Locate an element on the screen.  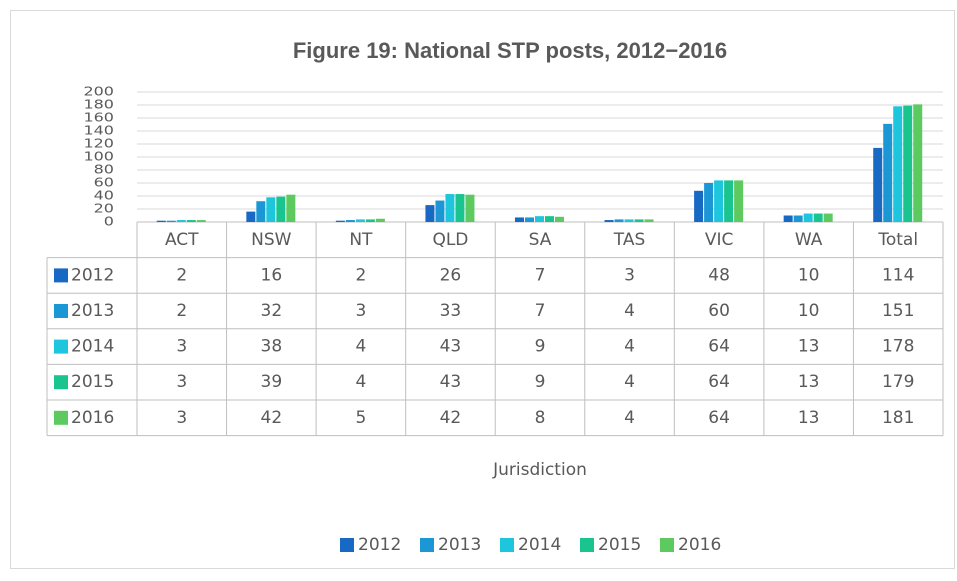
legend-label: 2014 is located at coordinates (539, 545).